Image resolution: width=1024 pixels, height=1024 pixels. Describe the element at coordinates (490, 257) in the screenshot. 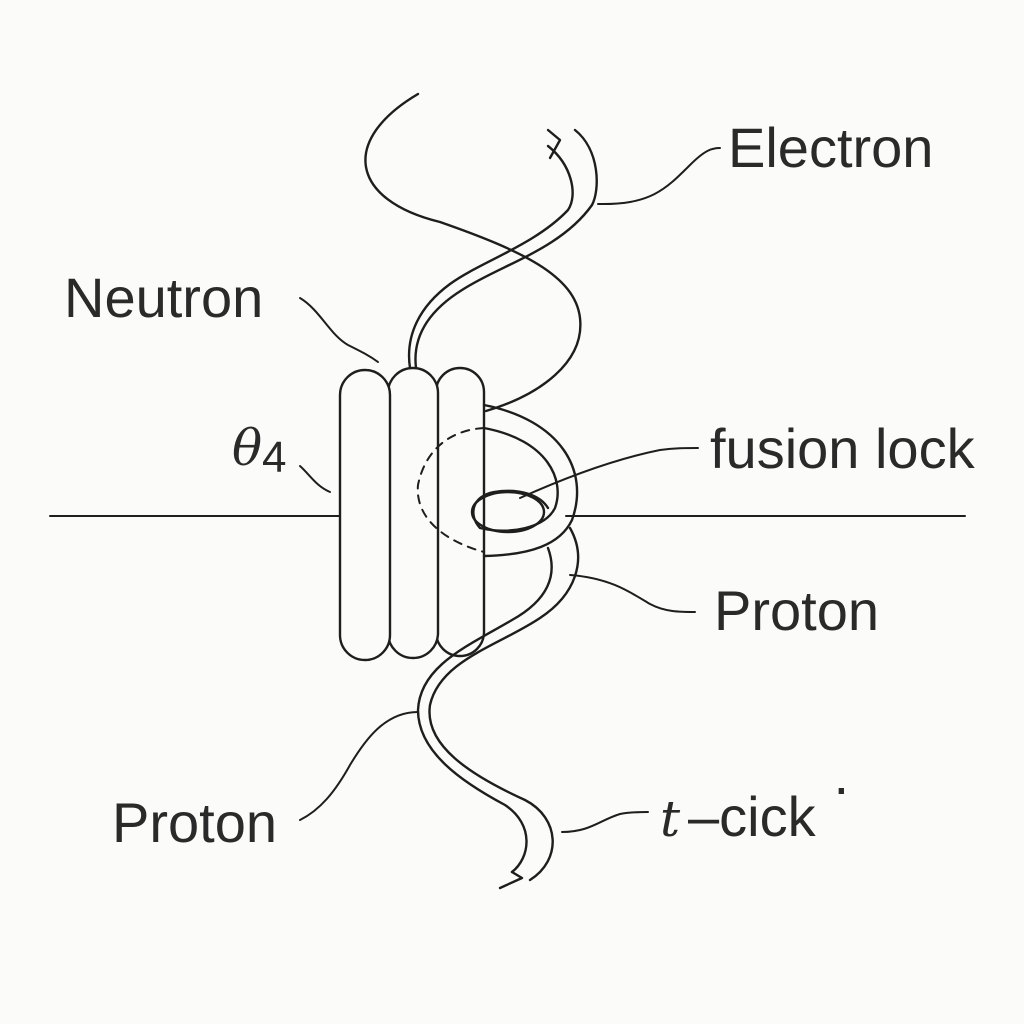

I see `tube-upper-inner` at that location.